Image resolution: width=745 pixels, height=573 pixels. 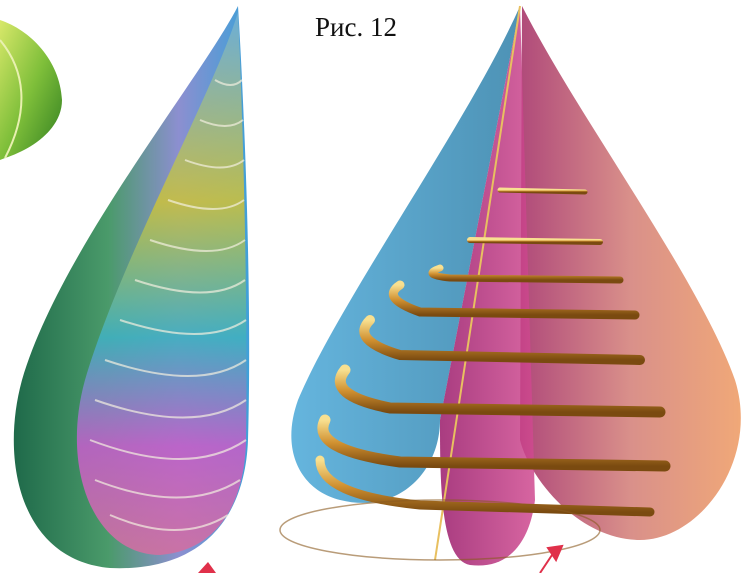 I want to click on leaf-blade, so click(x=31, y=90).